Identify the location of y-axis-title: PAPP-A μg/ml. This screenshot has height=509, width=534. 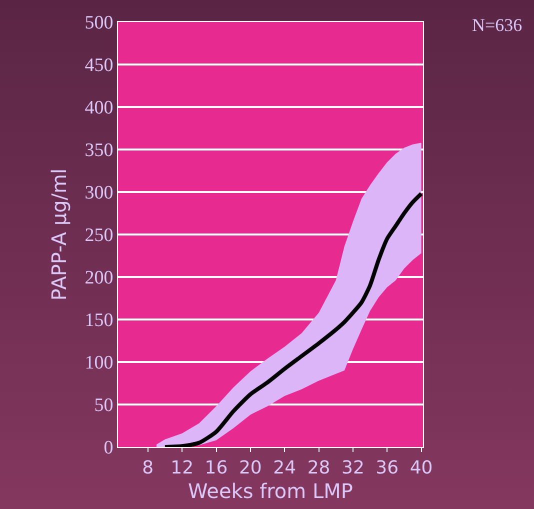
(59, 234).